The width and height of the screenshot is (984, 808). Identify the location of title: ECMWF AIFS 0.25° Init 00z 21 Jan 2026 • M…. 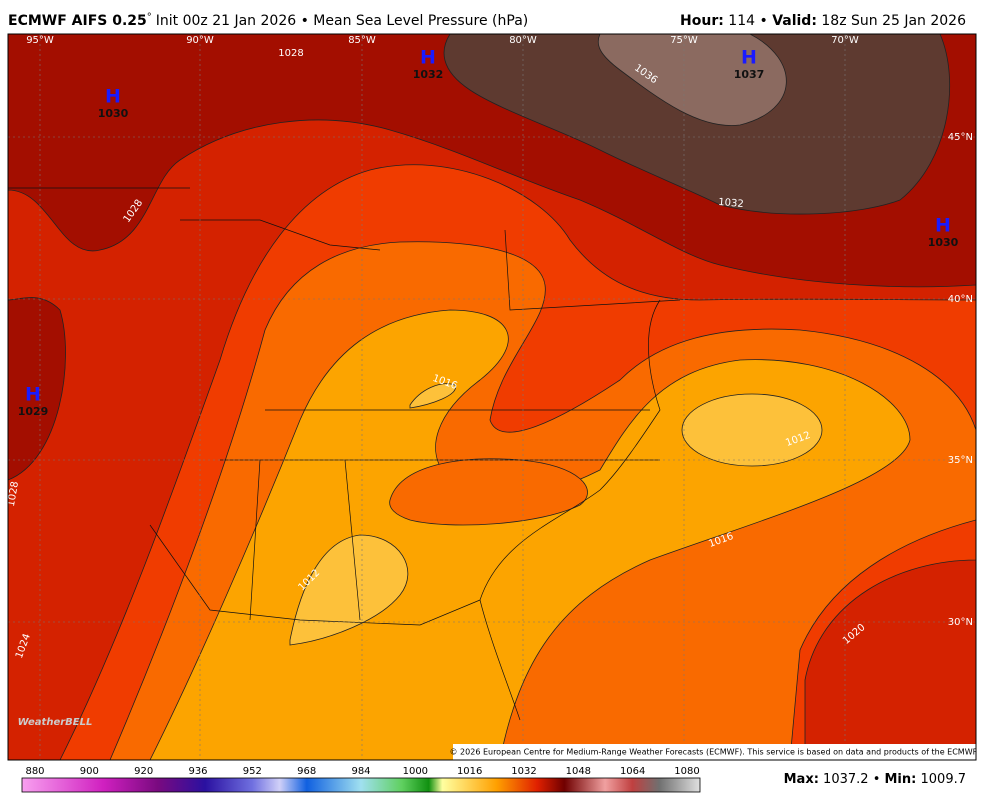
(268, 20).